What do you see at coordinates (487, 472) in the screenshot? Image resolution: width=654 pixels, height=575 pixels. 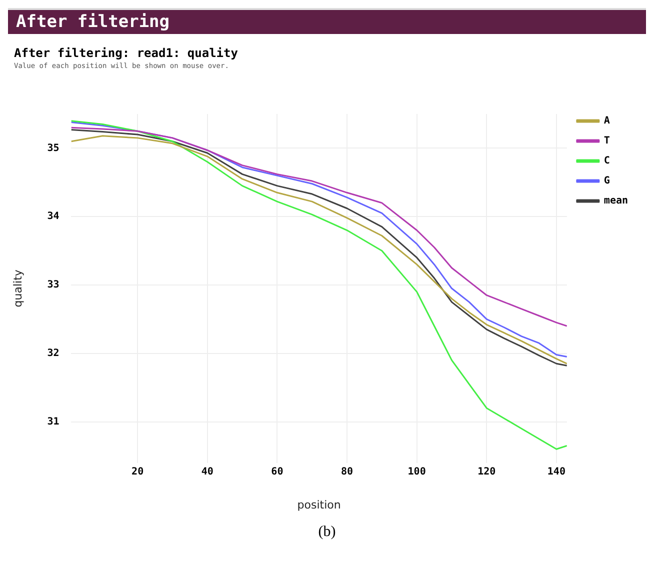 I see `x-tick-label: 120` at bounding box center [487, 472].